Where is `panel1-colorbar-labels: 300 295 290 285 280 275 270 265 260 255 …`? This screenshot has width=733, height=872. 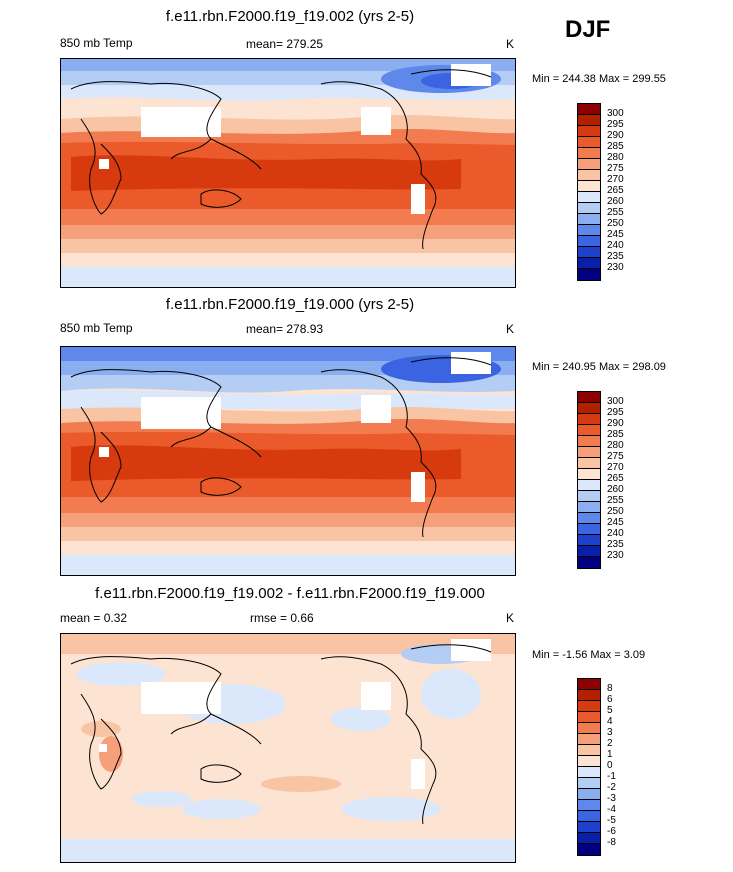 panel1-colorbar-labels: 300 295 290 285 280 275 270 265 260 255 … is located at coordinates (615, 190).